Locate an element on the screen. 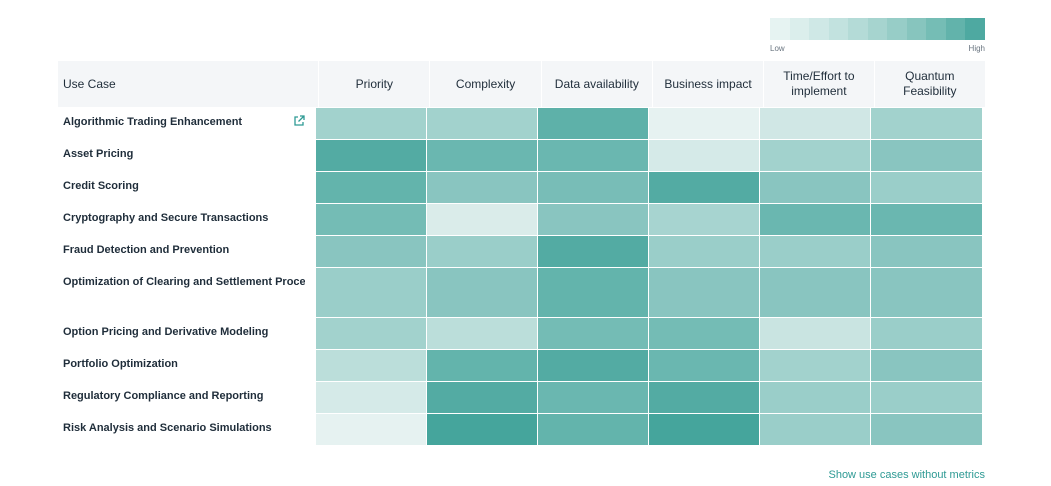  show-use-cases-without-metrics-link: Show use cases without metrics is located at coordinates (906, 475).